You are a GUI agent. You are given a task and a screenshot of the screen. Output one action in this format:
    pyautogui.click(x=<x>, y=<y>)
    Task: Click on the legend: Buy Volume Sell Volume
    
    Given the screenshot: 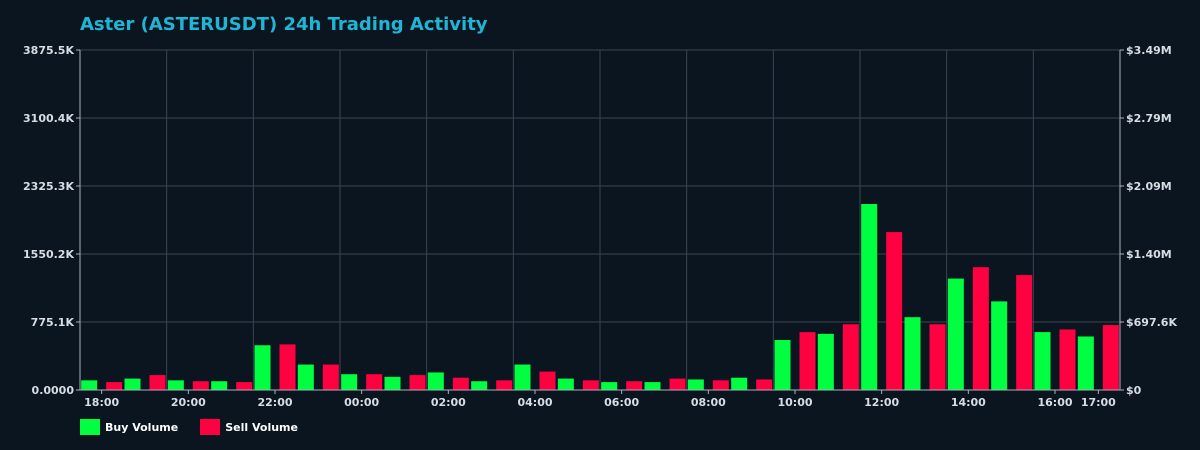 What is the action you would take?
    pyautogui.click(x=189, y=427)
    